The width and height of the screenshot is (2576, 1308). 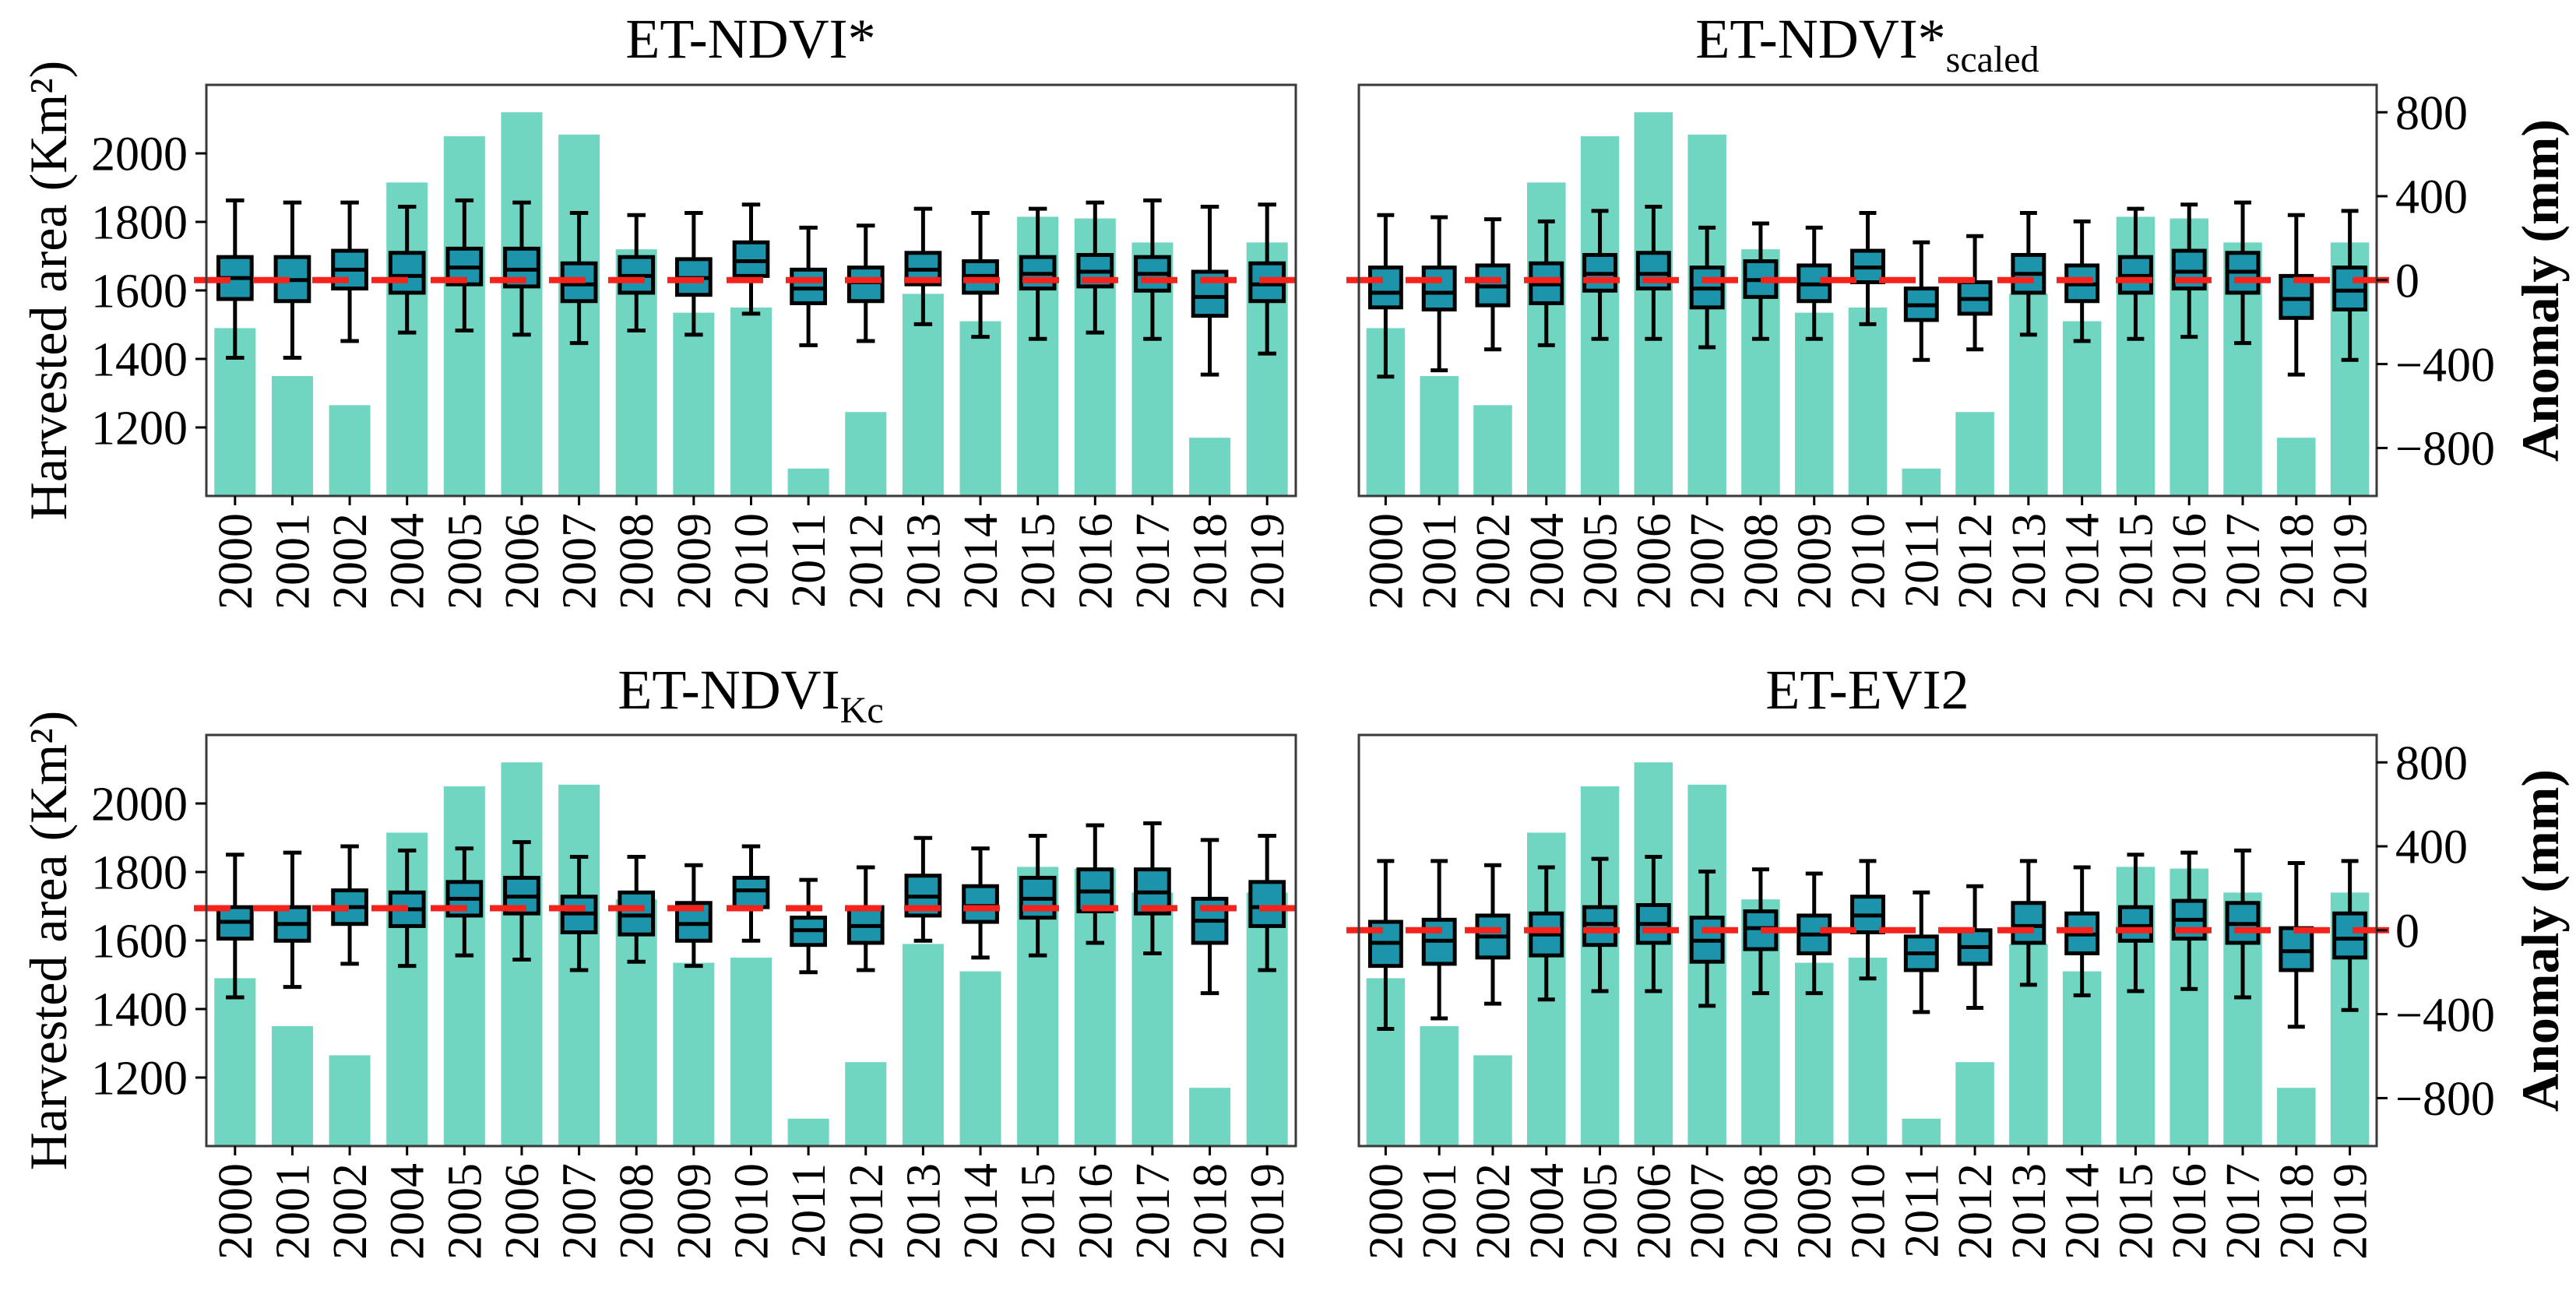 I want to click on x-tick-label-2008: 2008, so click(x=637, y=561).